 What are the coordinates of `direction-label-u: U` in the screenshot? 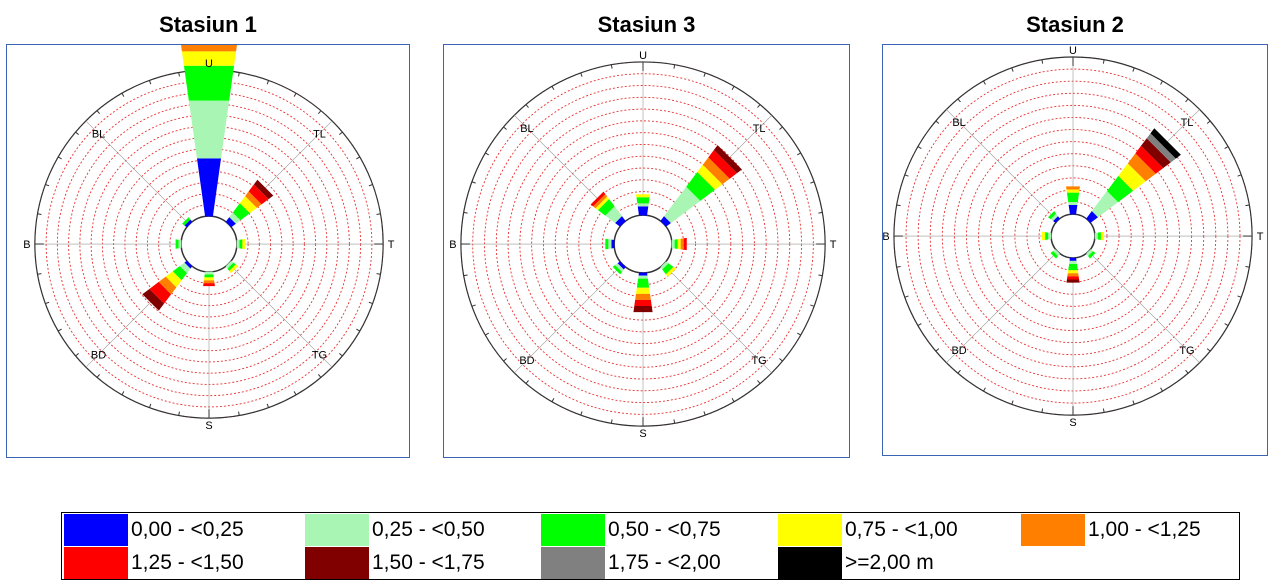 It's located at (209, 64).